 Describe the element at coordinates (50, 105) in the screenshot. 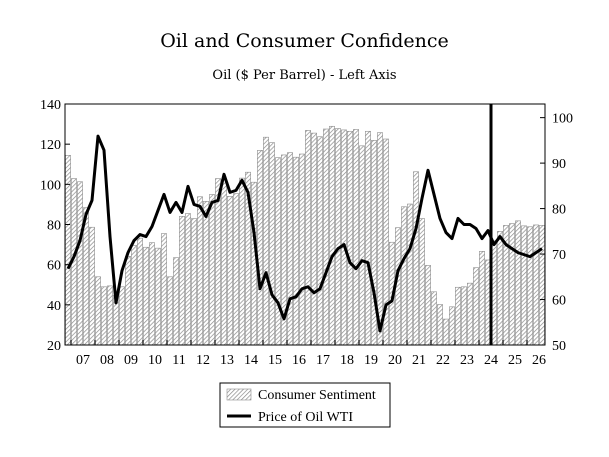

I see `y-left-tick-label: 140` at that location.